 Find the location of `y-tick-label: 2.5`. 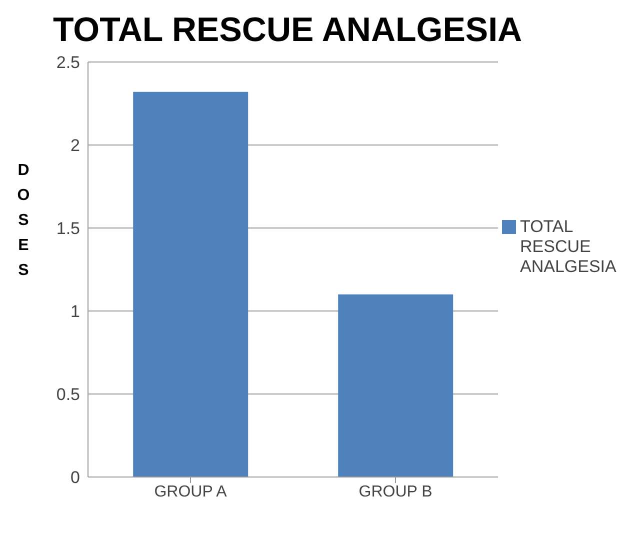

y-tick-label: 2.5 is located at coordinates (68, 62).